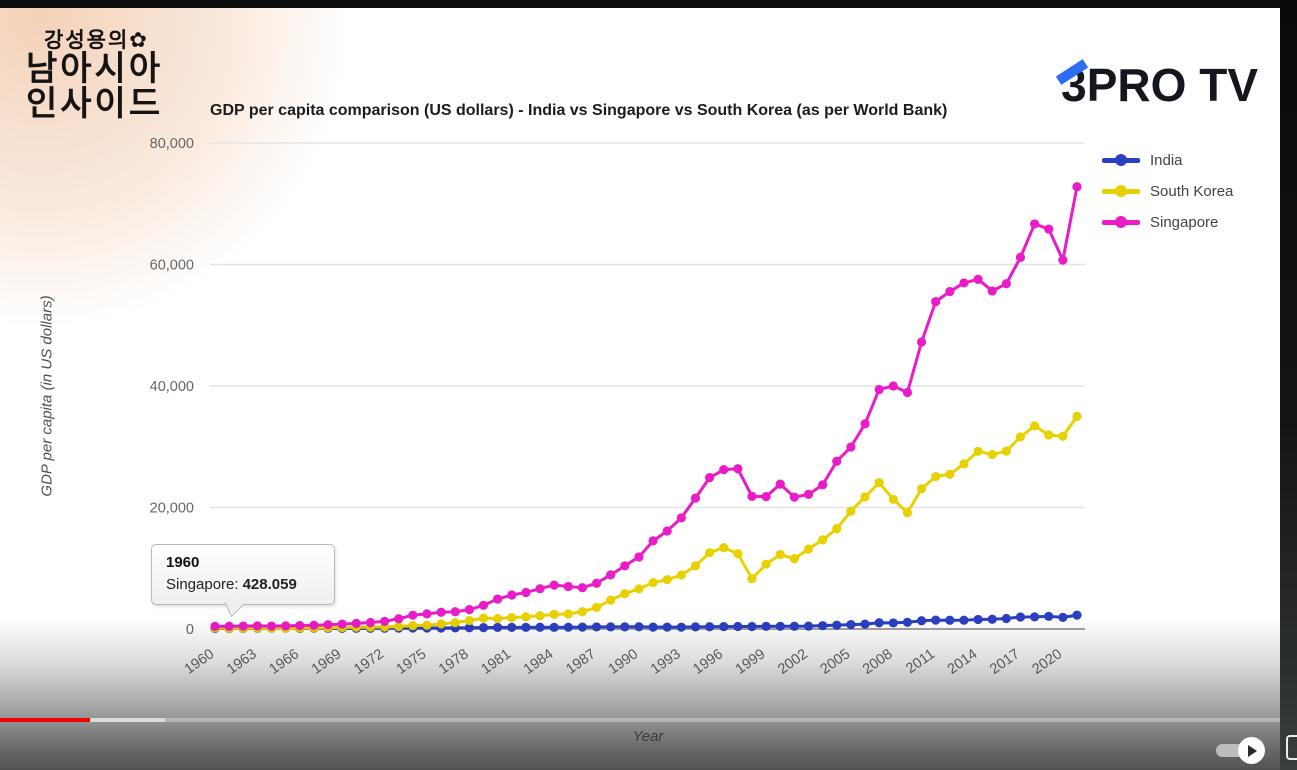  Describe the element at coordinates (1184, 222) in the screenshot. I see `legend-label: Singapore` at that location.